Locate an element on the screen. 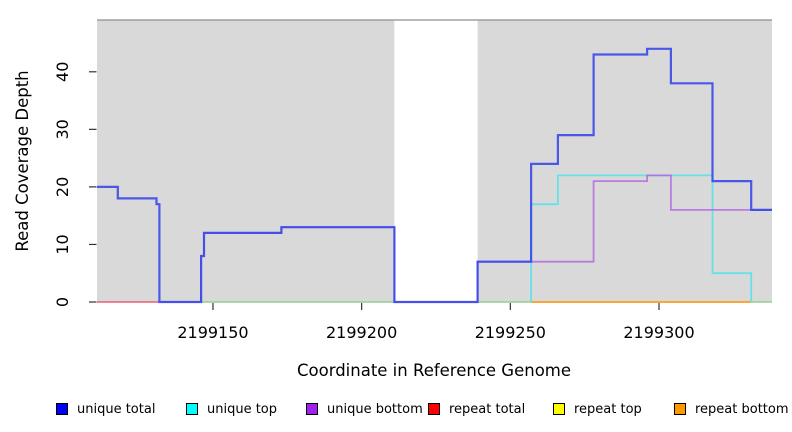 The image size is (792, 432). legend-item-unique-total: unique total is located at coordinates (105, 409).